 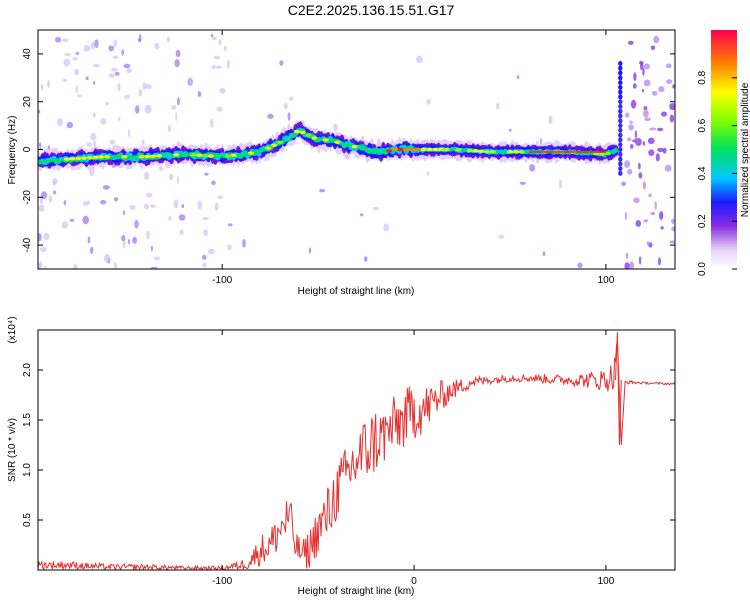 What do you see at coordinates (27, 149) in the screenshot?
I see `y-tick-label: 0` at bounding box center [27, 149].